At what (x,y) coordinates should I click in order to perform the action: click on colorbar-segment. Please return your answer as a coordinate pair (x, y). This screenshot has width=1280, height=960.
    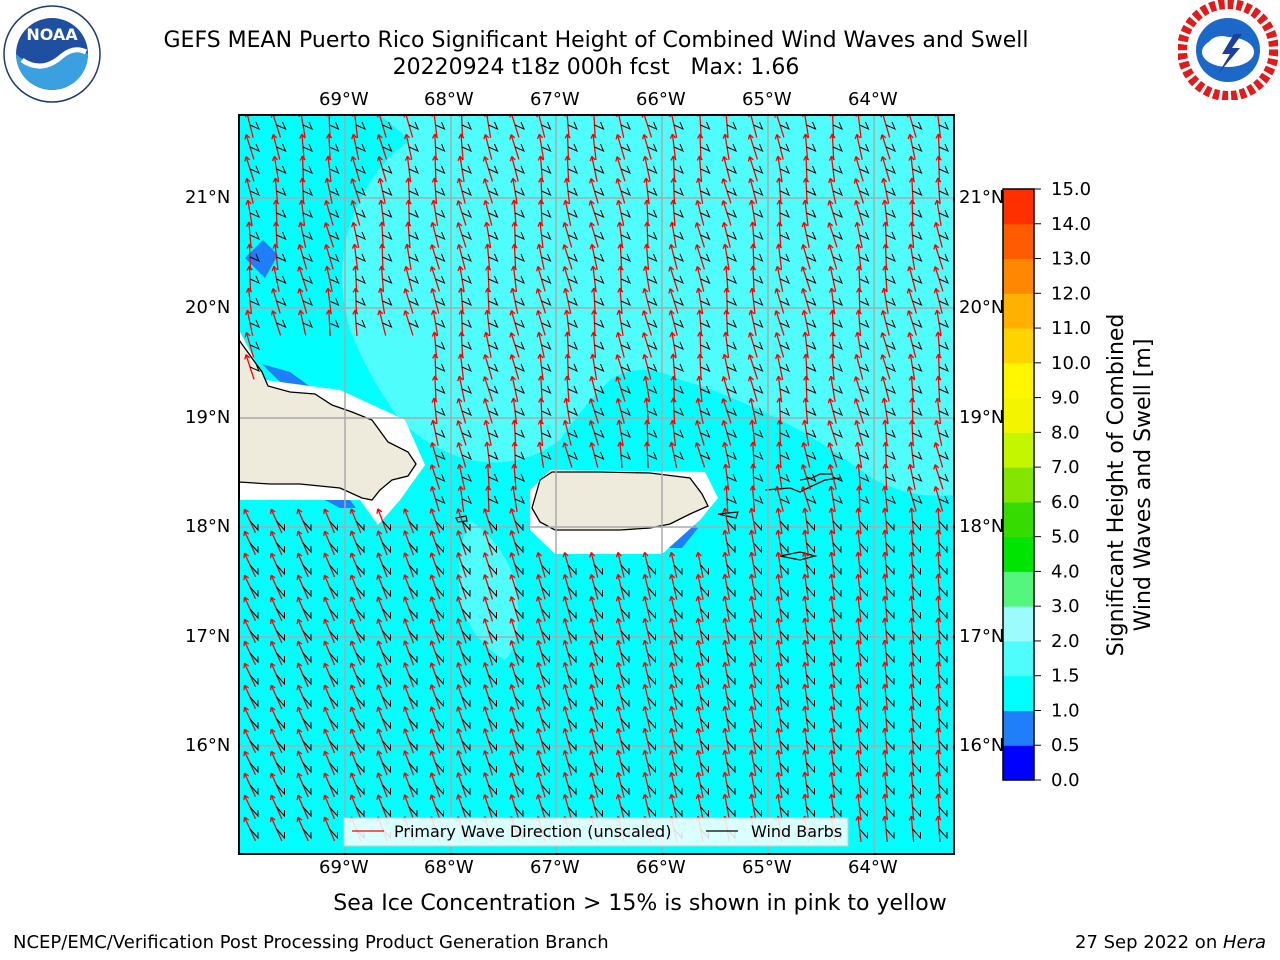
    Looking at the image, I should click on (1018, 207).